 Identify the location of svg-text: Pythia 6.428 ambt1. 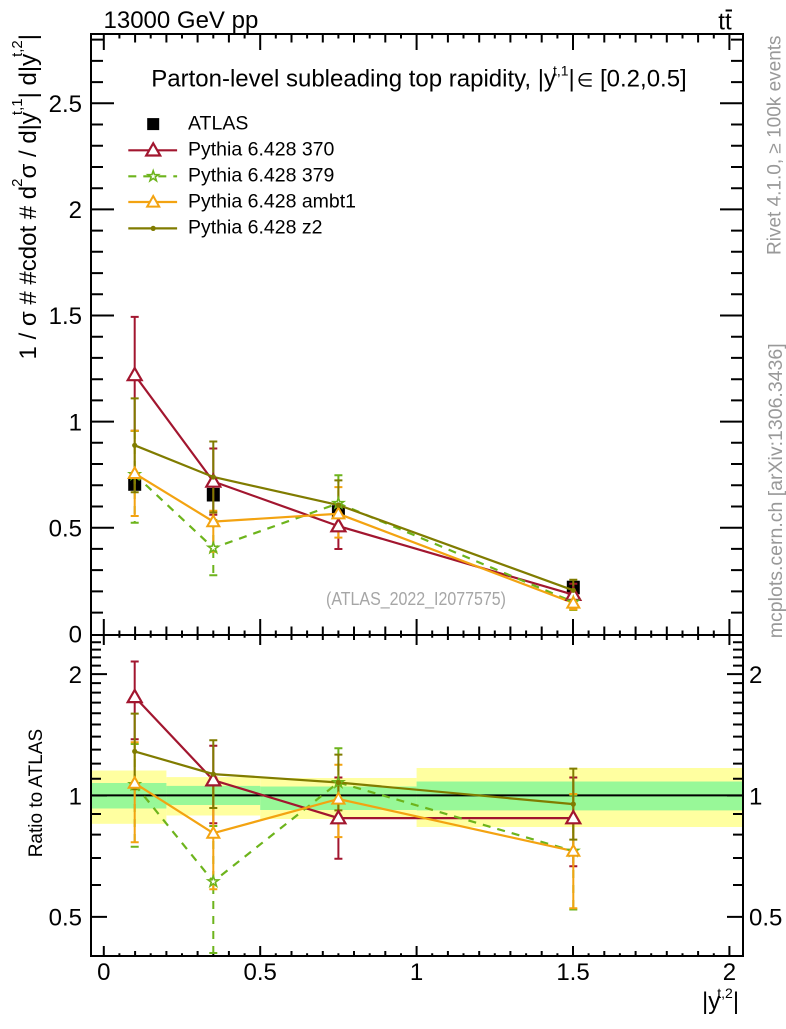
(272, 201).